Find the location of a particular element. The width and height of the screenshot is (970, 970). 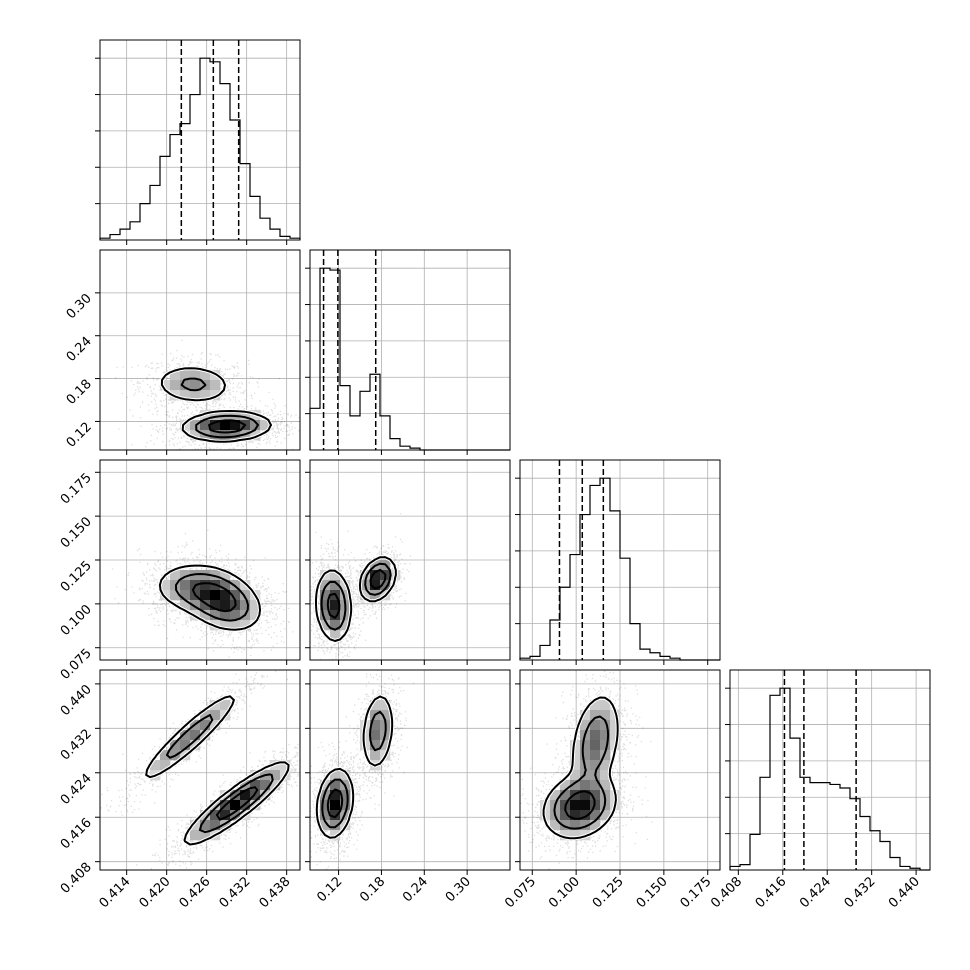

scatter-points is located at coordinates (362, 770).